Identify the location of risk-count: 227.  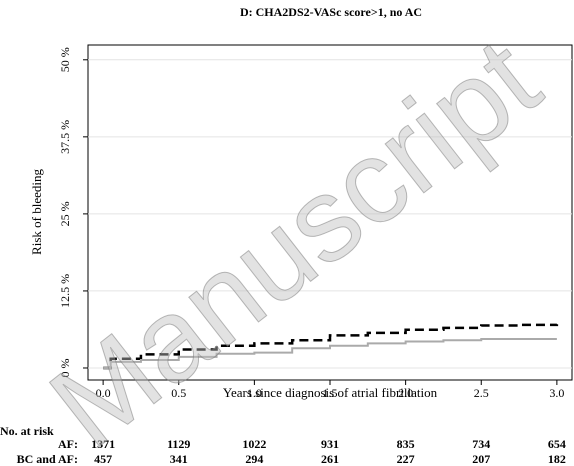
(406, 459).